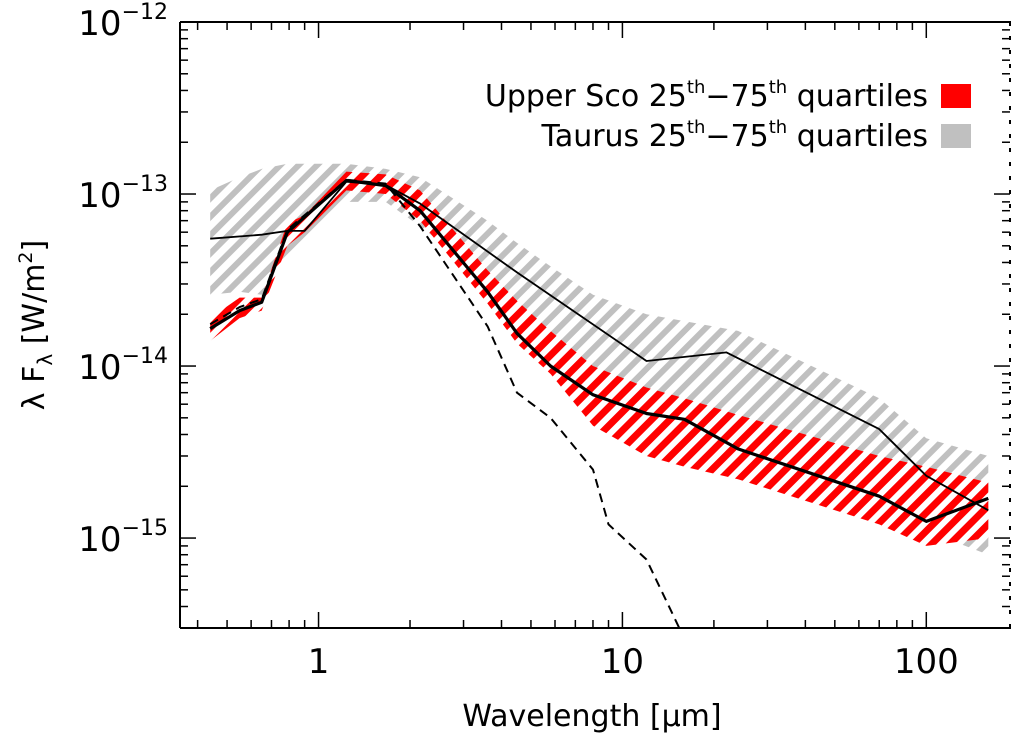 This screenshot has width=1014, height=734. What do you see at coordinates (956, 96) in the screenshot?
I see `legend-swatch-upper-sco` at bounding box center [956, 96].